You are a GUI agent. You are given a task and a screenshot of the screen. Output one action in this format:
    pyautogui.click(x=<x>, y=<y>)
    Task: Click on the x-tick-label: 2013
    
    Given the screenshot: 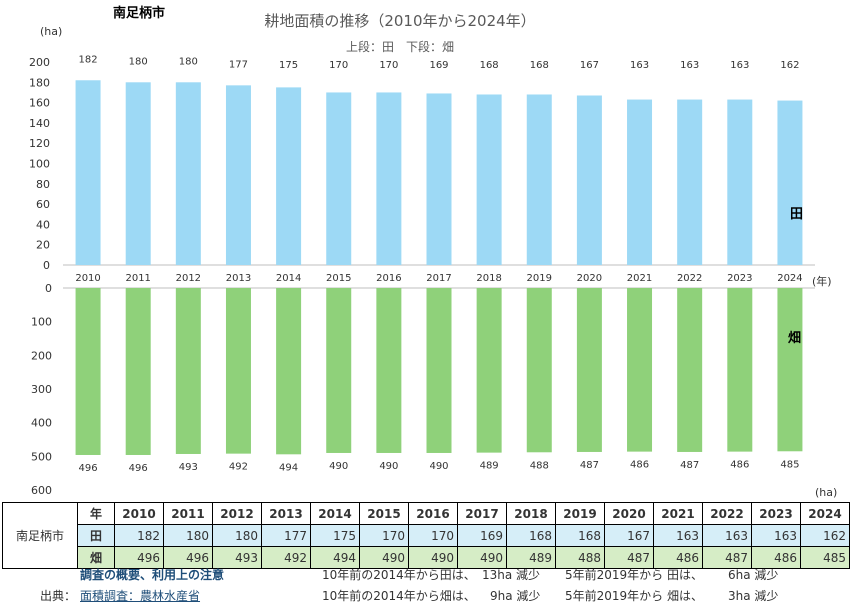 What is the action you would take?
    pyautogui.click(x=238, y=278)
    